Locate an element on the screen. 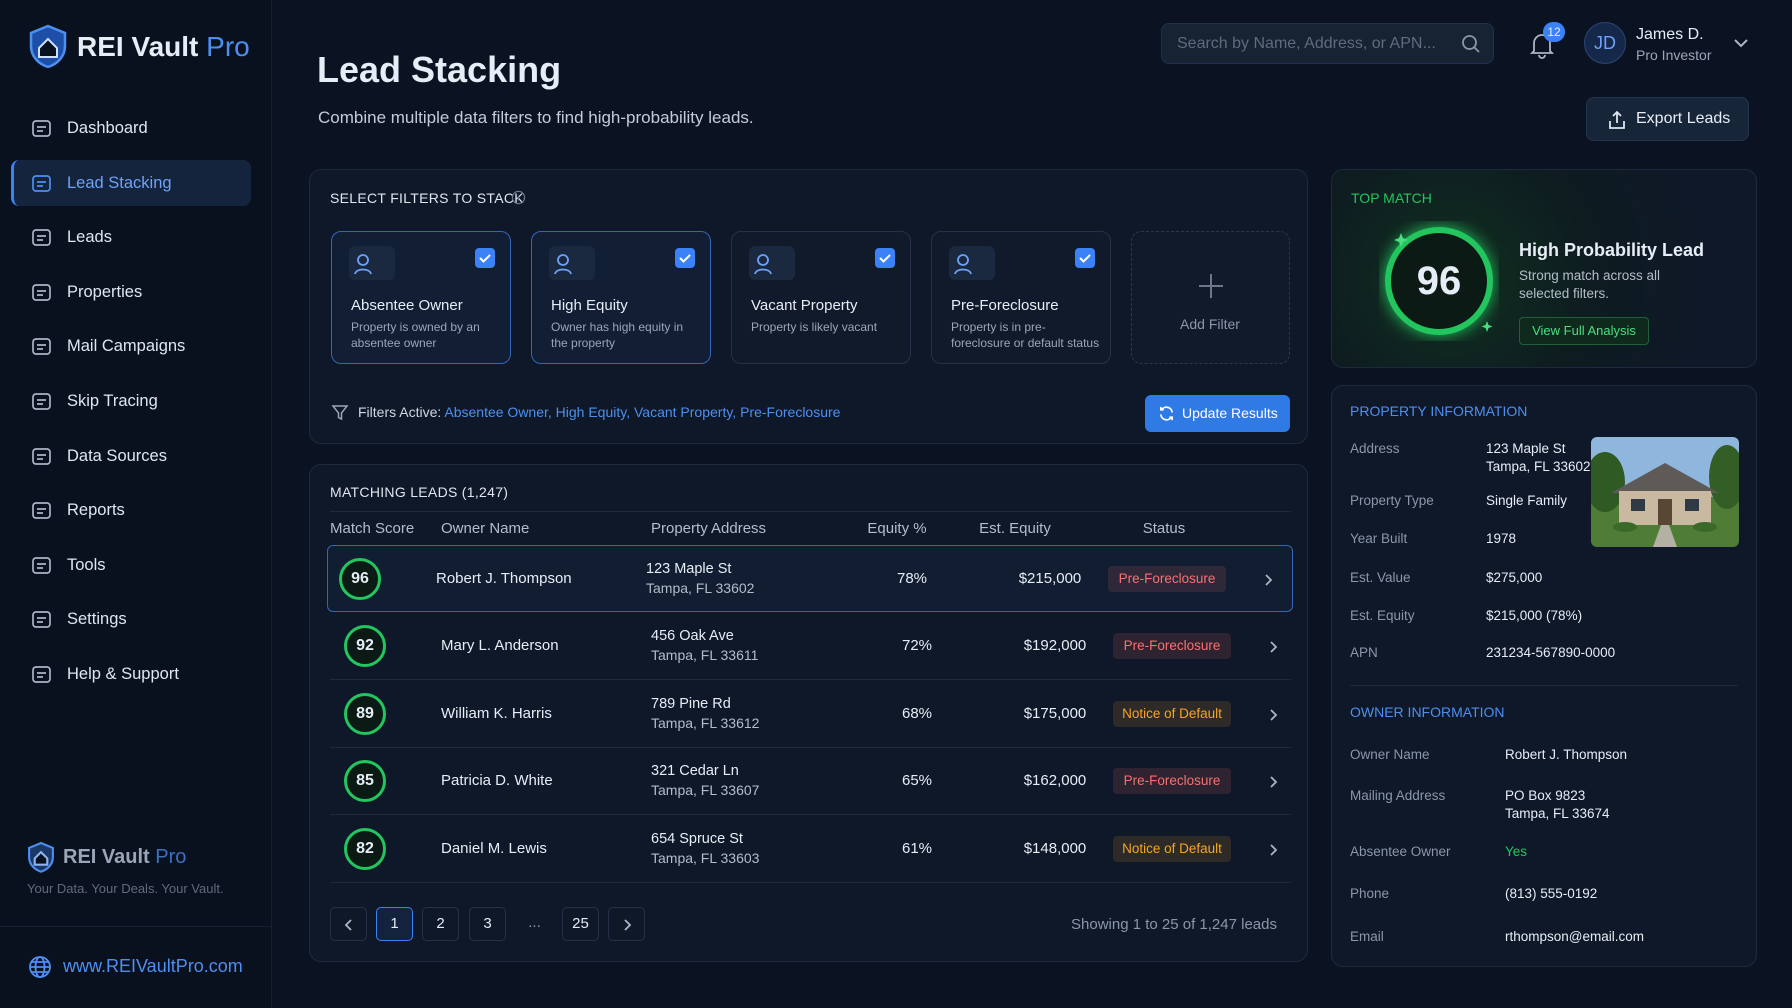  street: 654 Spruce St is located at coordinates (697, 839).